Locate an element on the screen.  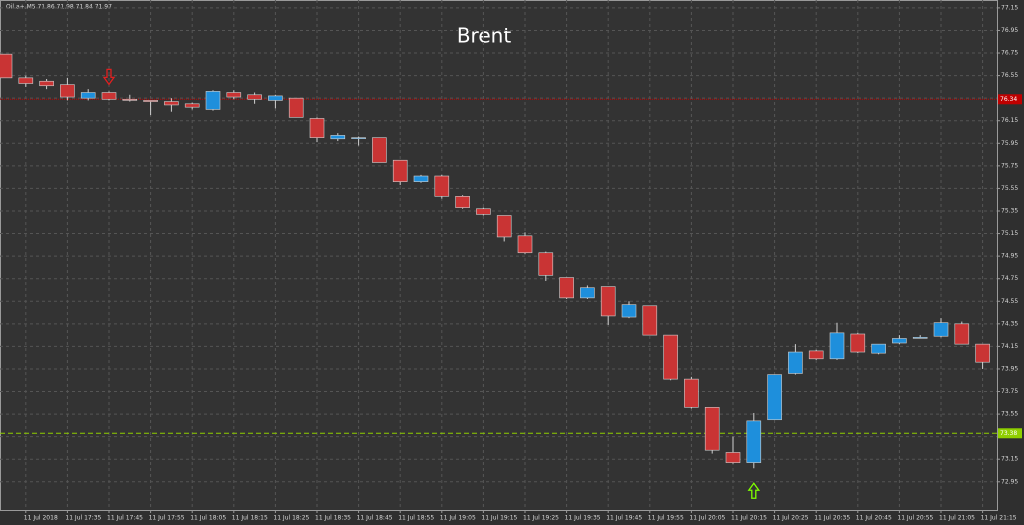
symbol-header: Oil.a+,M5 71.86 71.98 71.84 71.97 is located at coordinates (59, 7).